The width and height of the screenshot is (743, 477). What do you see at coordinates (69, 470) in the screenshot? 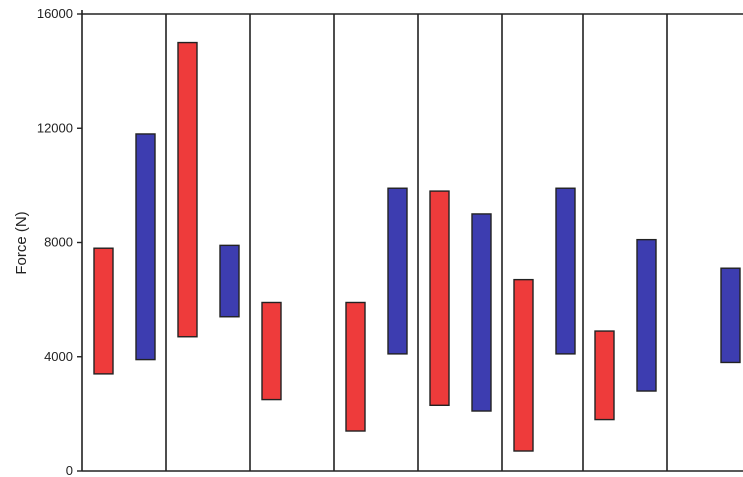
I see `y-tick-label: 0` at bounding box center [69, 470].